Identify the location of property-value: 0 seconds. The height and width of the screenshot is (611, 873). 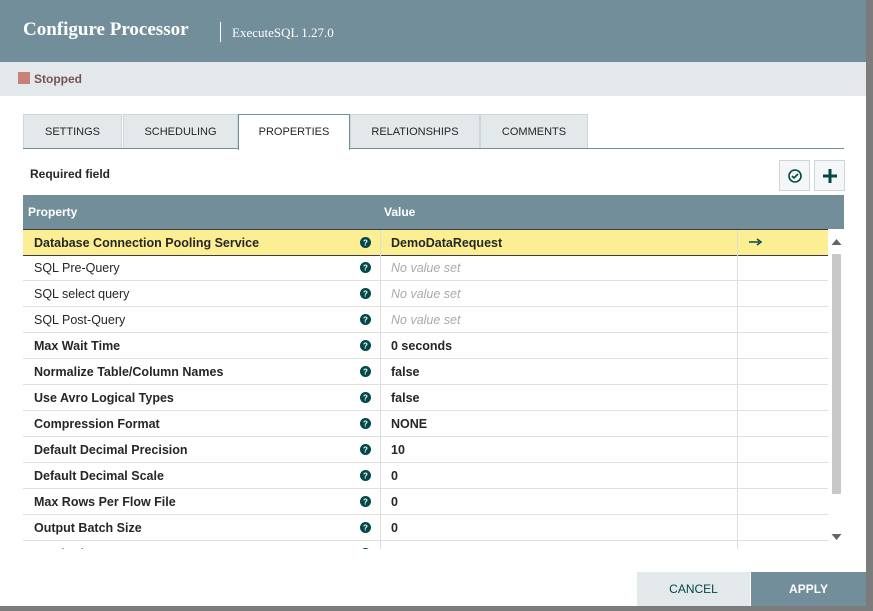
(422, 346).